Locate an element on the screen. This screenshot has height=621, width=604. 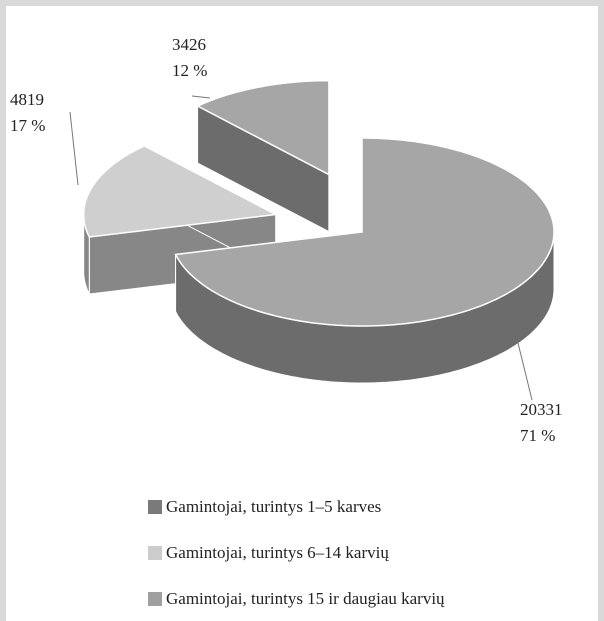
legend-label: Gamintojai, turintys 1–5 karves is located at coordinates (273, 506).